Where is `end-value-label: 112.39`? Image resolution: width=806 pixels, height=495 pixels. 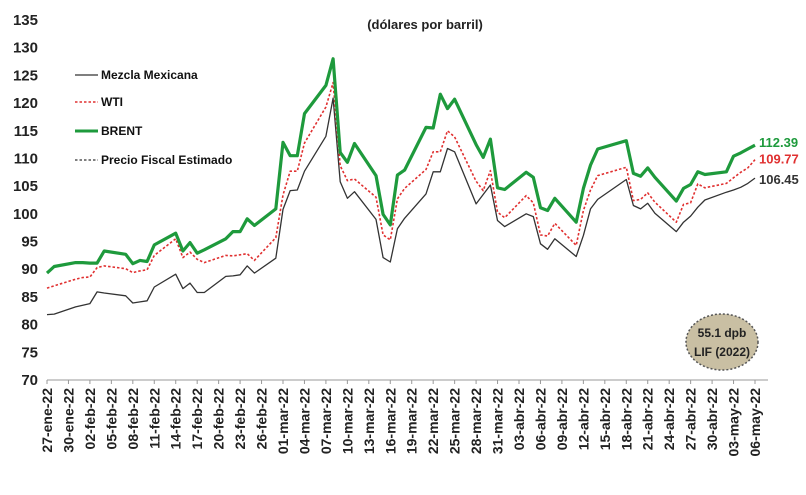 end-value-label: 112.39 is located at coordinates (778, 142).